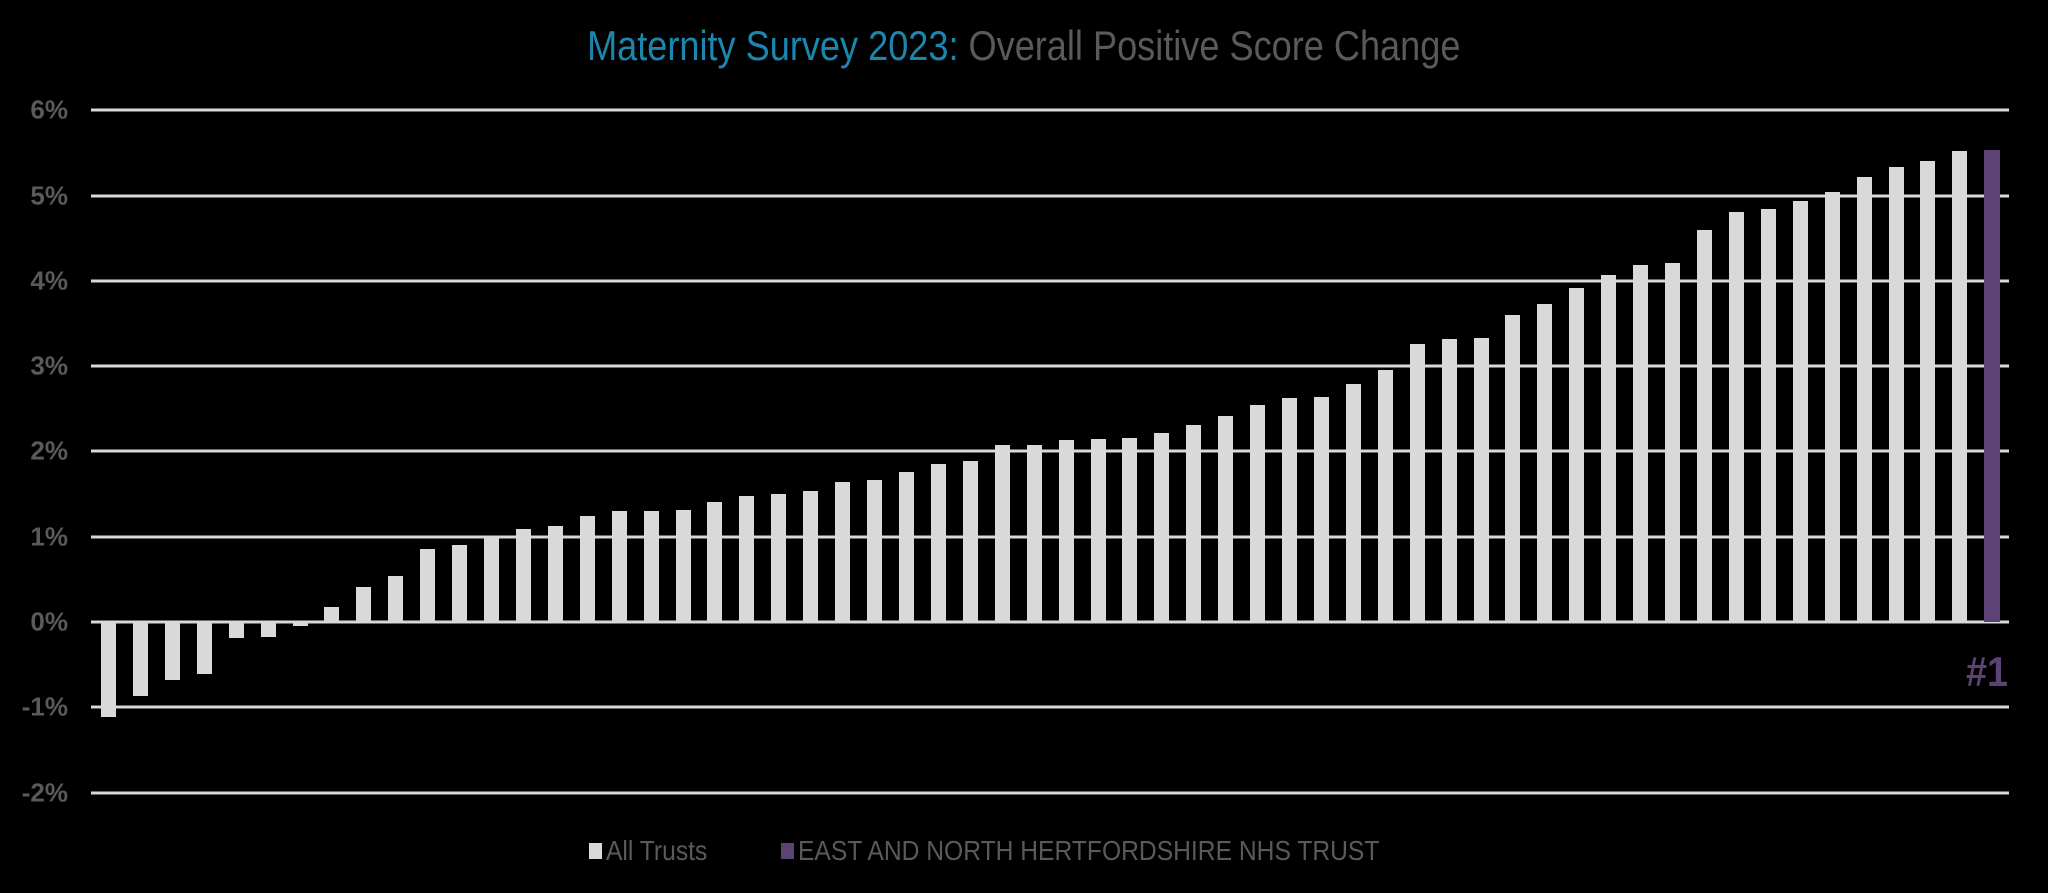  Describe the element at coordinates (1987, 671) in the screenshot. I see `rank-label: #1` at that location.